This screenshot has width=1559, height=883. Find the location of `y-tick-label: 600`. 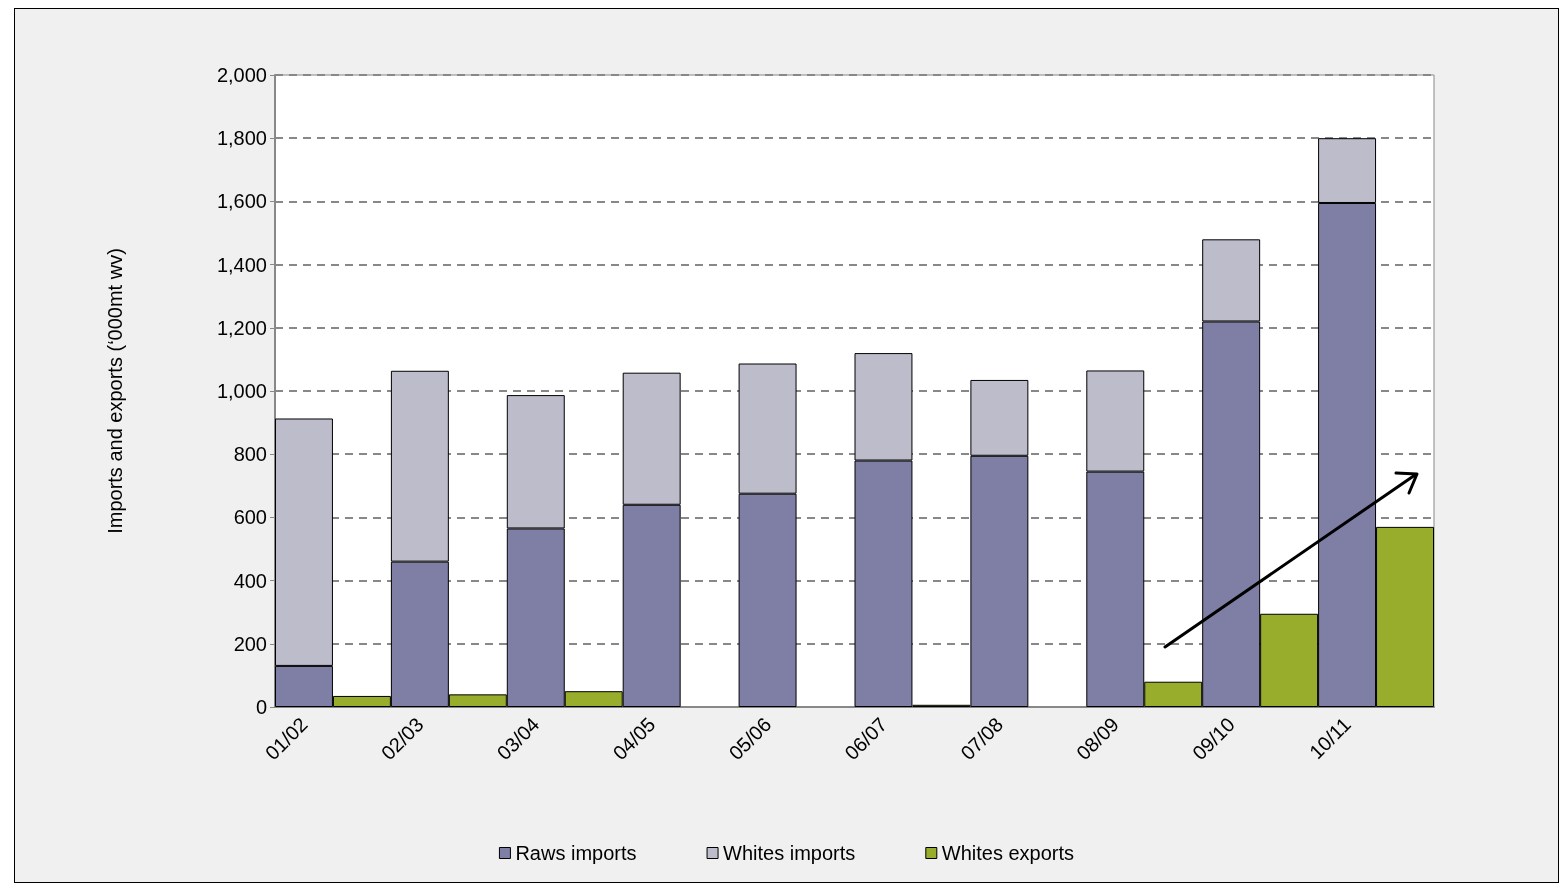

y-tick-label: 600 is located at coordinates (250, 517).